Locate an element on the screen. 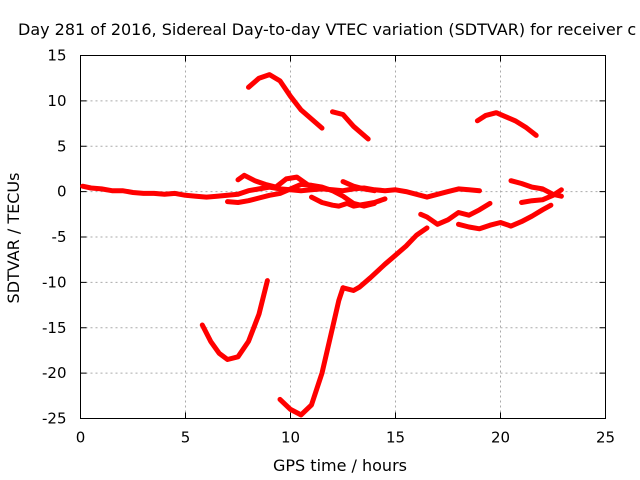 This screenshot has height=480, width=640. y-tick-label: 5 is located at coordinates (62, 146).